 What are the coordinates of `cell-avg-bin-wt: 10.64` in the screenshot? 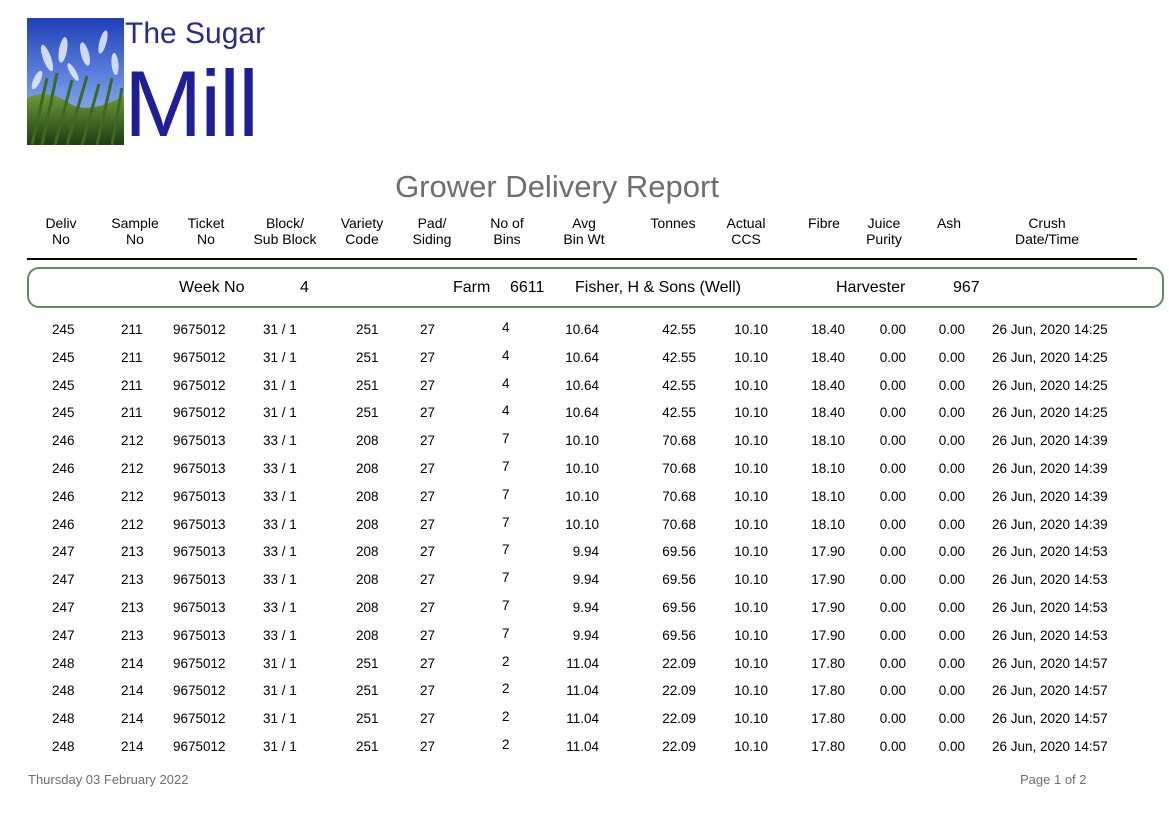 It's located at (582, 357).